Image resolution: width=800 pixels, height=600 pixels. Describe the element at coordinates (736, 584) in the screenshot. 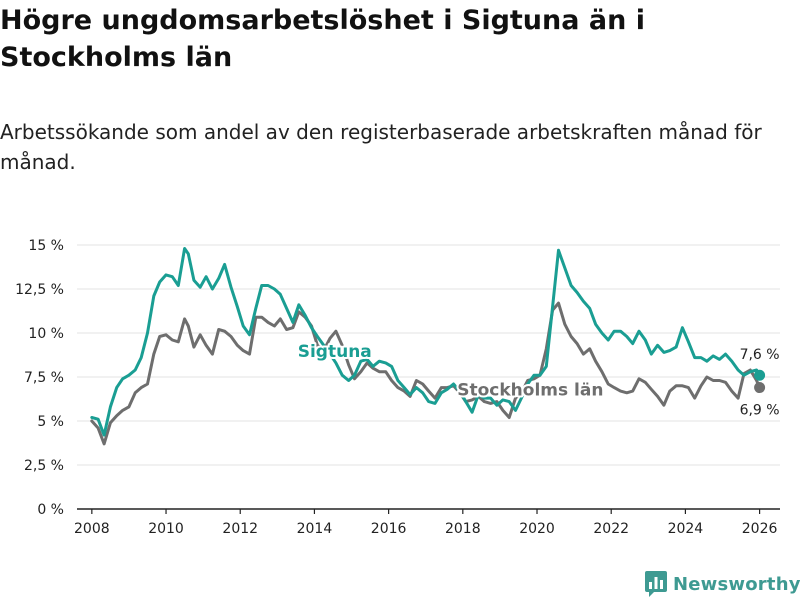

I see `brand-name: Newsworthy` at that location.